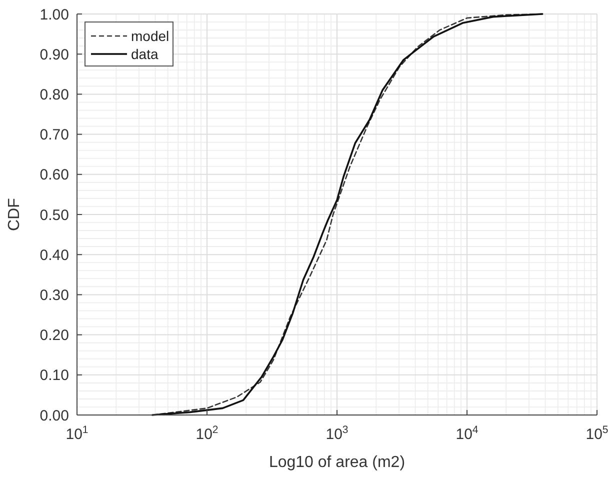 Image resolution: width=608 pixels, height=483 pixels. I want to click on legend-label: data, so click(144, 54).